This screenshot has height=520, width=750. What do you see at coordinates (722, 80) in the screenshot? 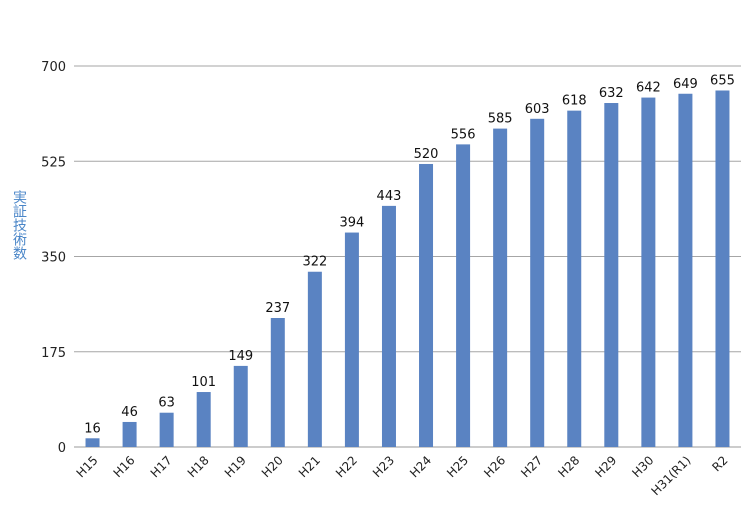
I see `data-label: 655` at bounding box center [722, 80].